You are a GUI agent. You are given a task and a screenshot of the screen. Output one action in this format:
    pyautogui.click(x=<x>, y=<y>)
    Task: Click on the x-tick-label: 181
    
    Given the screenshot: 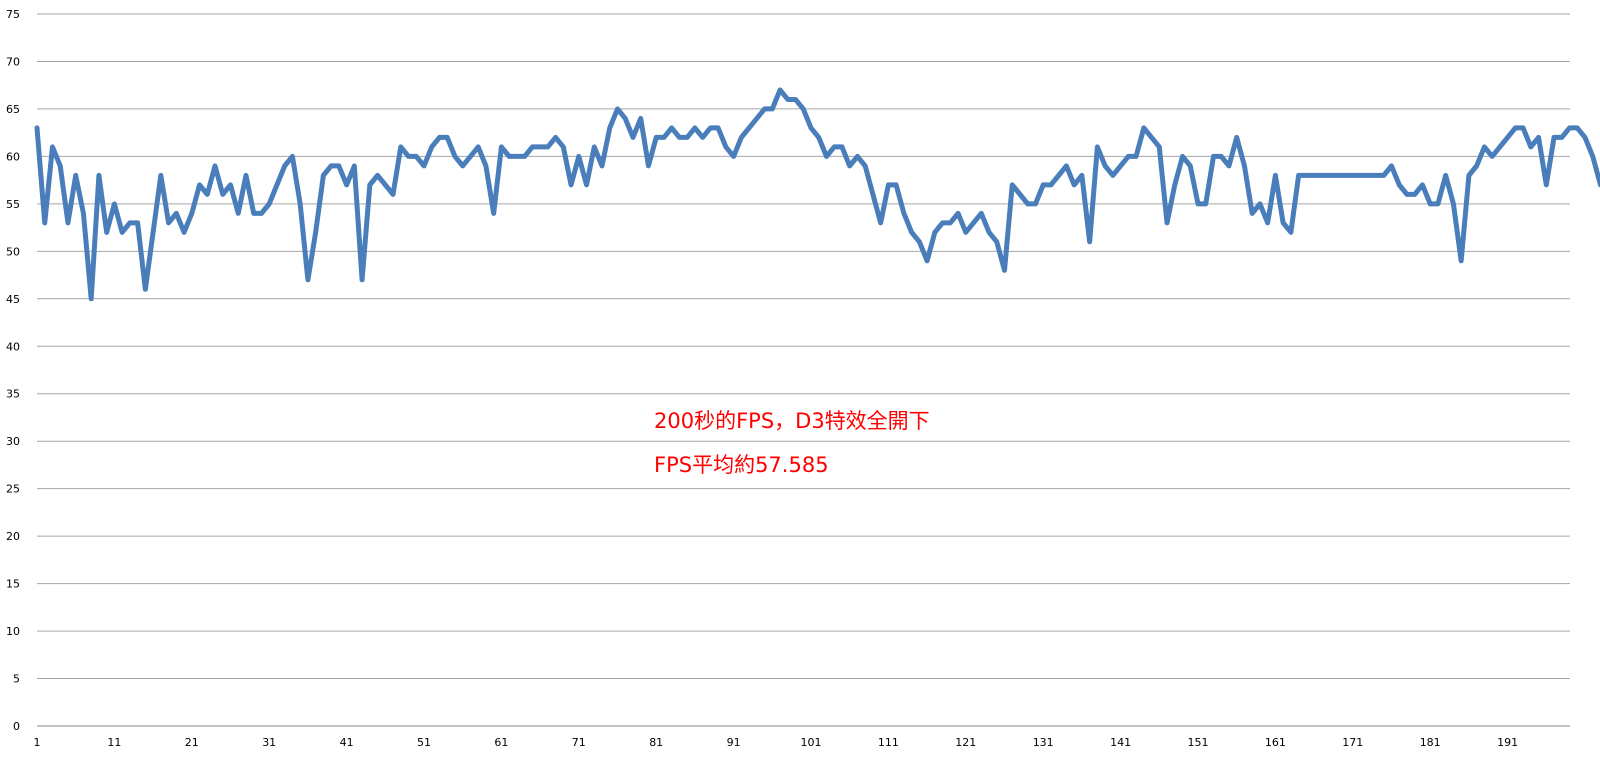 What is the action you would take?
    pyautogui.click(x=1430, y=742)
    